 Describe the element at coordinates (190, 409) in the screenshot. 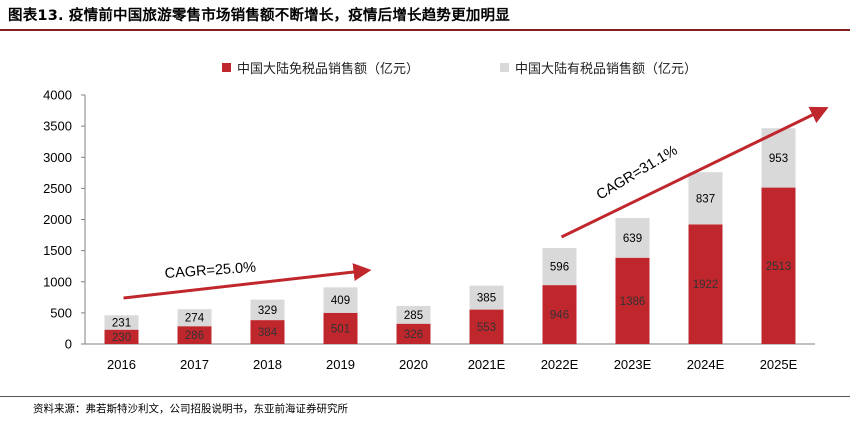

I see `source-note: 资料来源：弗若斯特沙利文，公司招股说明书，东亚前海证券研究所` at that location.